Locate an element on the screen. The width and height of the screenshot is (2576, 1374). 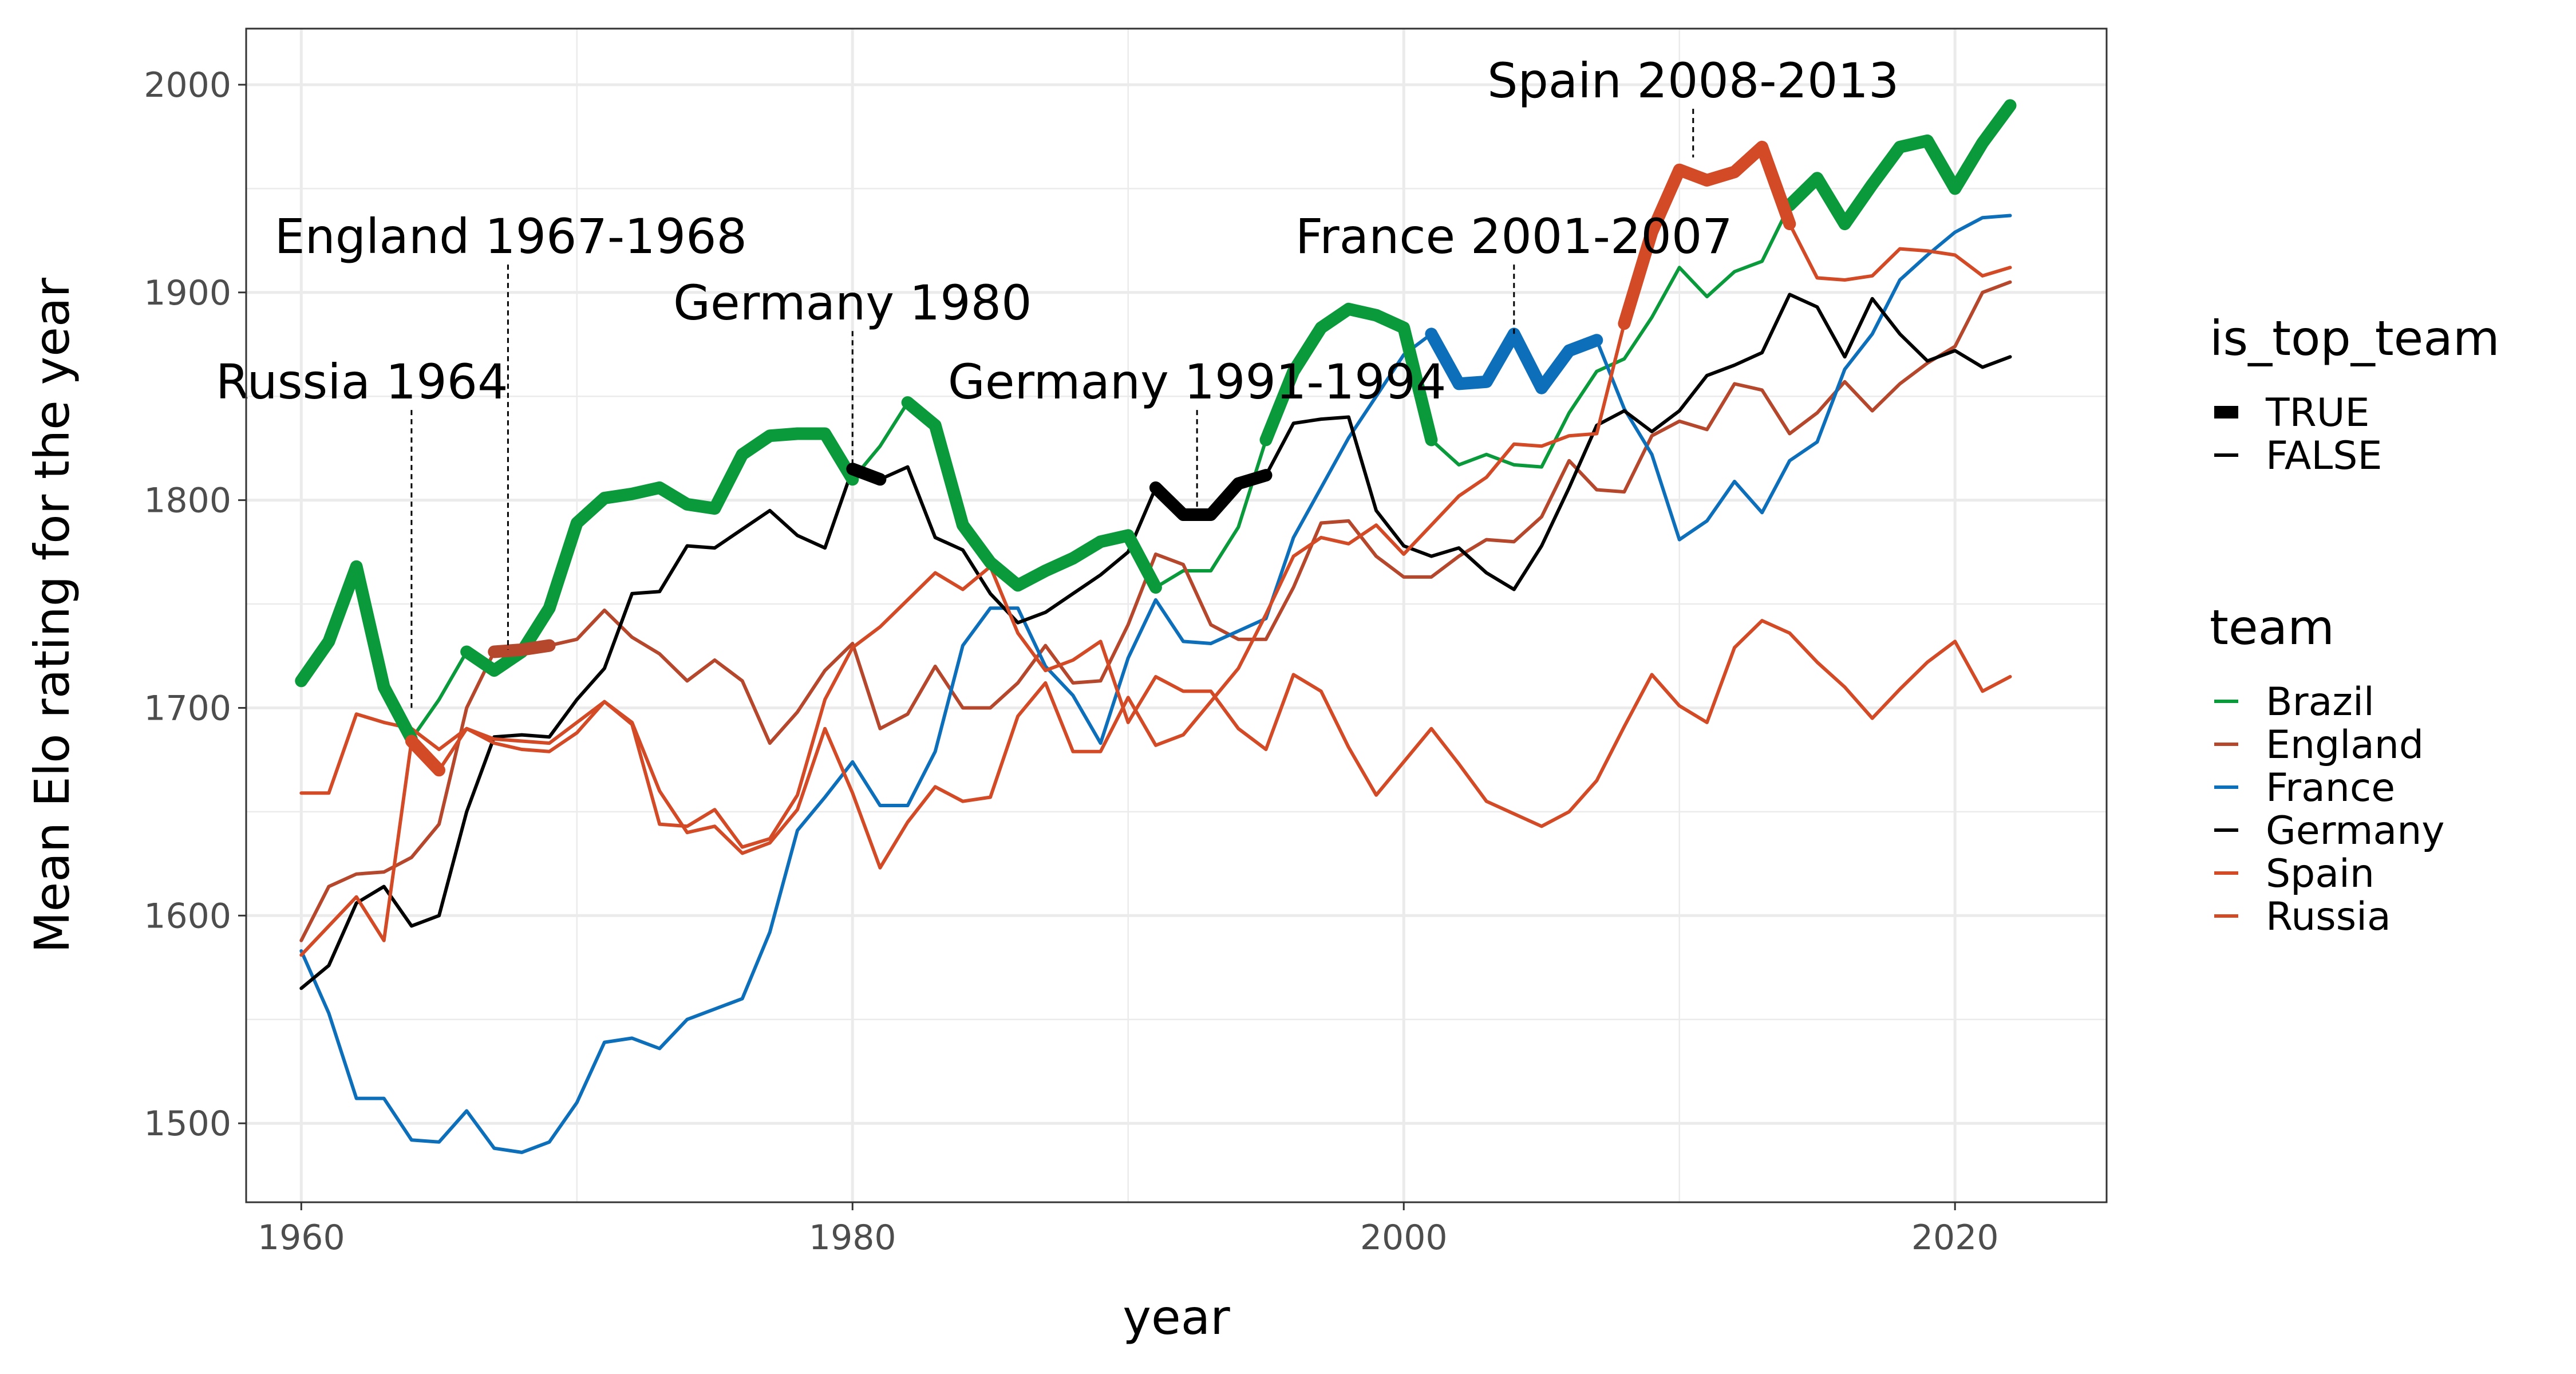
england-top-team-segment is located at coordinates (522, 648).